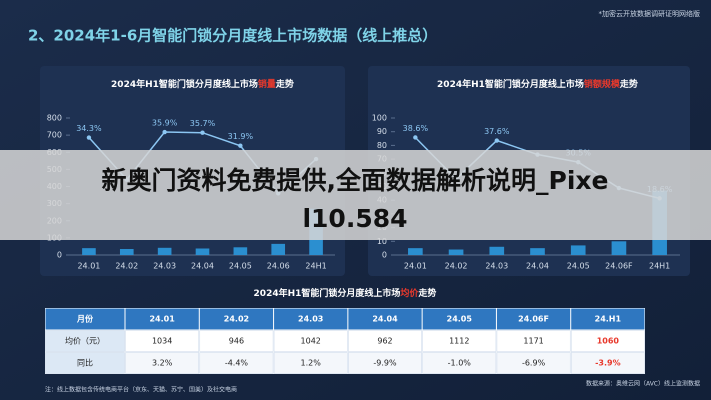 The width and height of the screenshot is (711, 400). What do you see at coordinates (54, 118) in the screenshot?
I see `y-tick-label: 800` at bounding box center [54, 118].